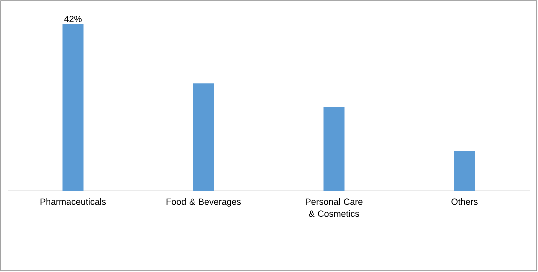 The image size is (538, 272). I want to click on x-tick-label: Others, so click(465, 202).